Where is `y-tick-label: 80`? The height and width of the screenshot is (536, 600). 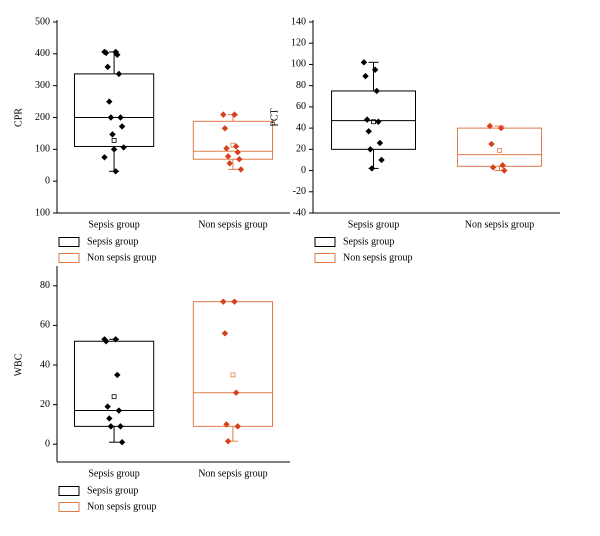
y-tick-label: 80 is located at coordinates (45, 285).